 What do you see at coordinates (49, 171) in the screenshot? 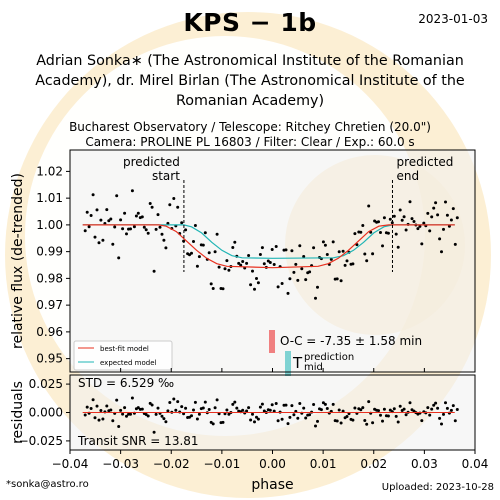
I see `y-tick-label: 1.02` at bounding box center [49, 171].